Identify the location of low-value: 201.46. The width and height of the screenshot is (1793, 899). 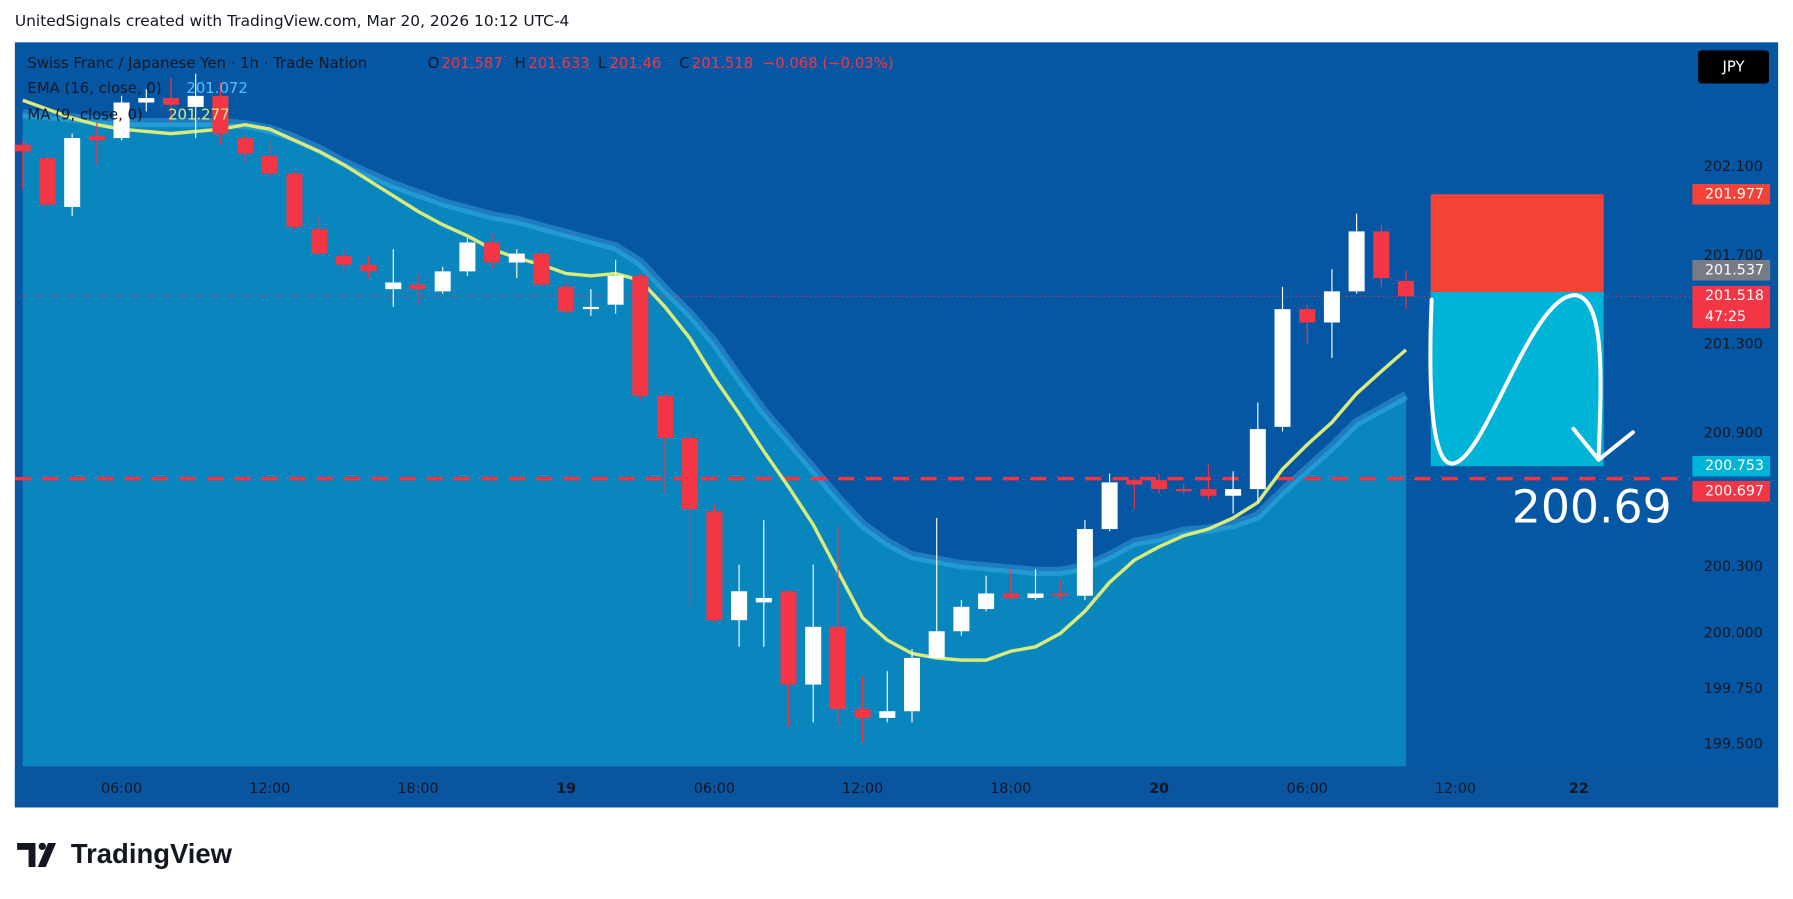
(635, 63).